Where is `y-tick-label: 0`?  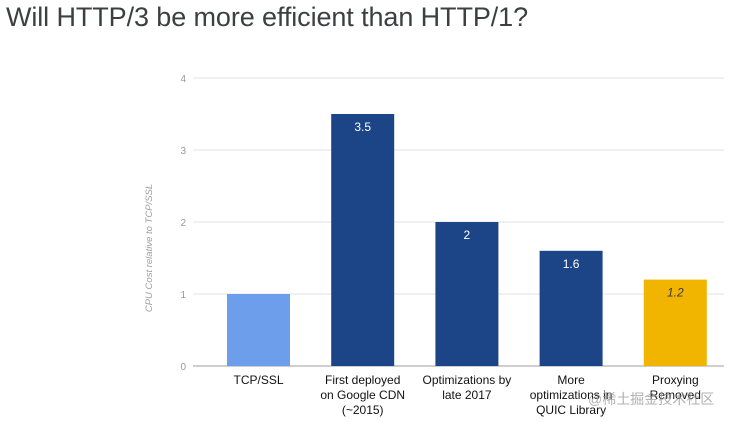
y-tick-label: 0 is located at coordinates (183, 367).